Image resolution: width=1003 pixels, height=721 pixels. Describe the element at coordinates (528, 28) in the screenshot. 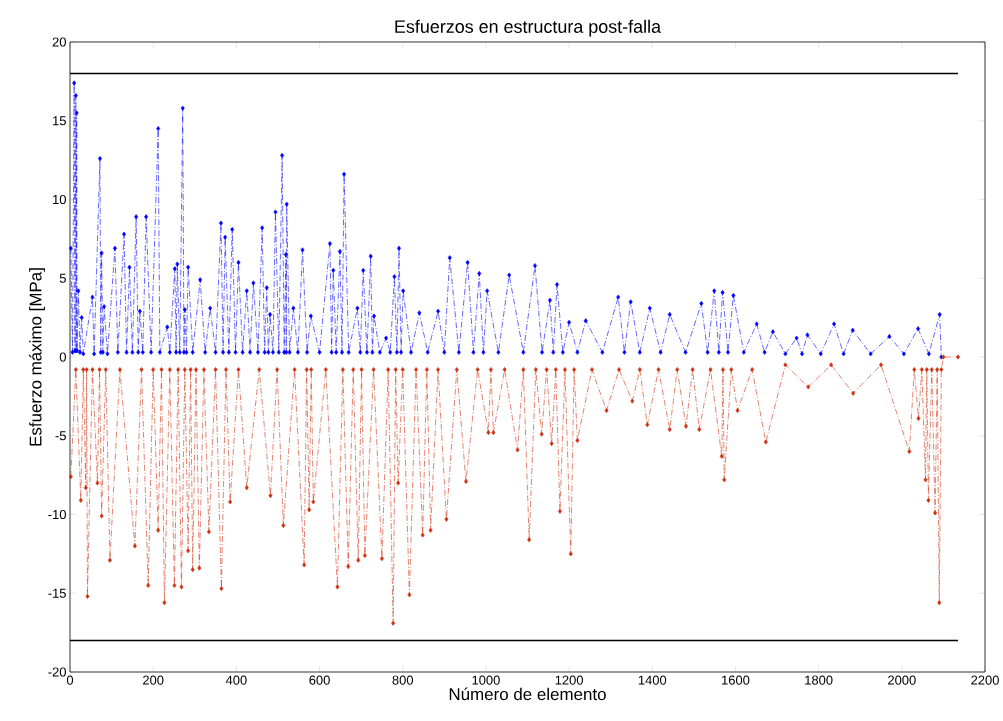

I see `chart-title: Esfuerzos en estructura post-falla` at that location.